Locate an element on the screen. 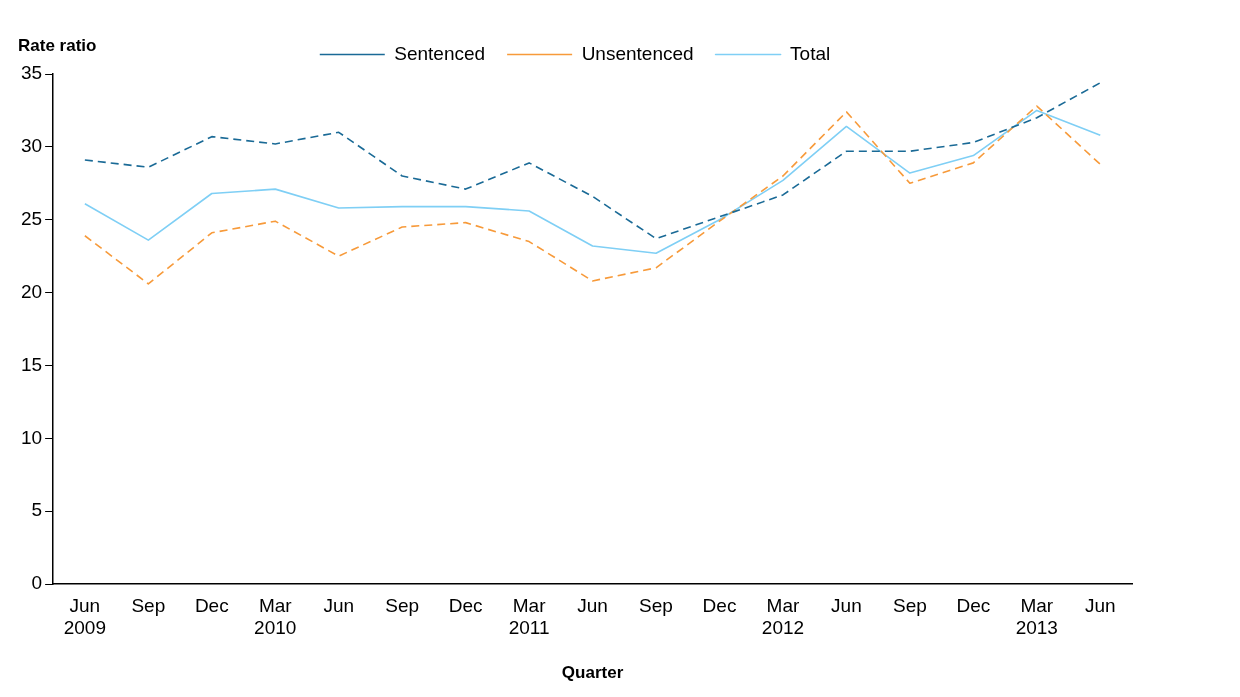 Image resolution: width=1240 pixels, height=697 pixels. y-tick-label: 0 is located at coordinates (37, 583).